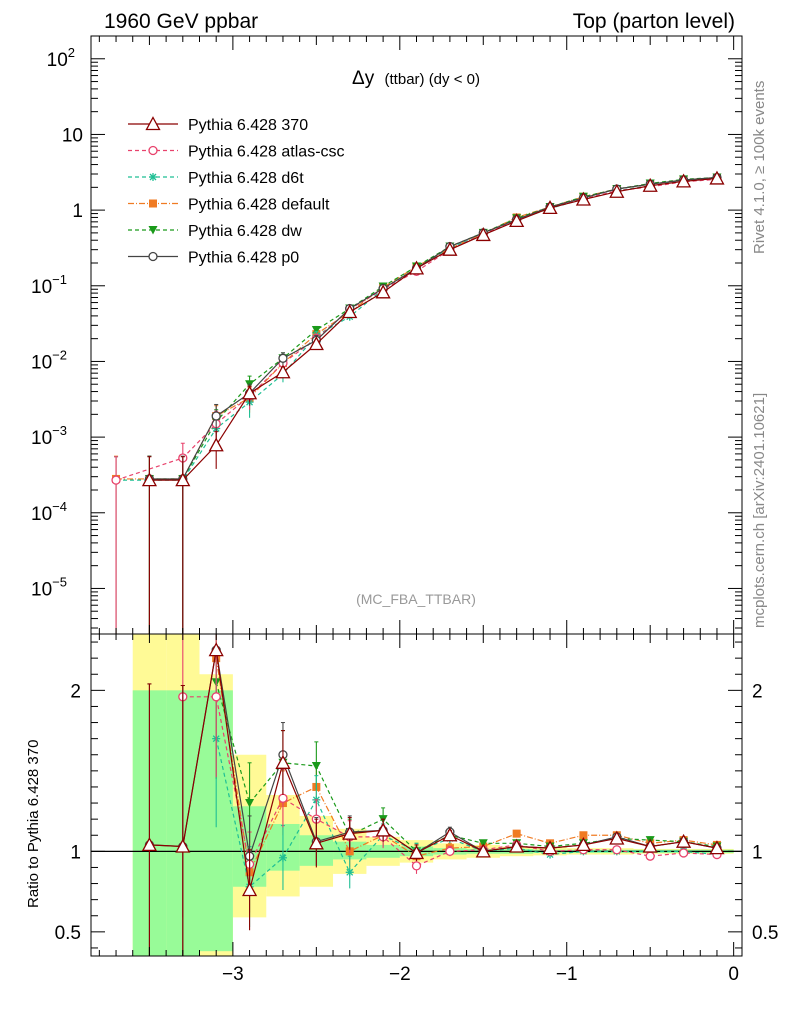 The height and width of the screenshot is (1024, 786). What do you see at coordinates (243, 258) in the screenshot?
I see `legend-label-p0: Pythia 6.428 p0` at bounding box center [243, 258].